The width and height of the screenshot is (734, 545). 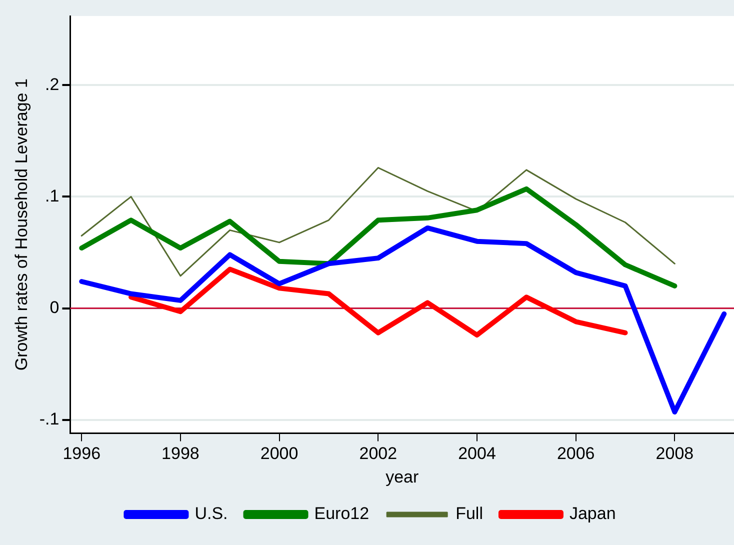 What do you see at coordinates (181, 454) in the screenshot?
I see `x-tick-label: 1998` at bounding box center [181, 454].